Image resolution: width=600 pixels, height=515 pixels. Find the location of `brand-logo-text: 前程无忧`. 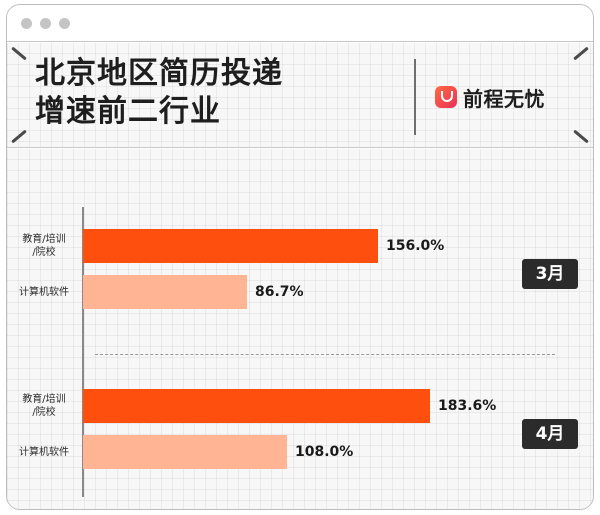

brand-logo-text: 前程无忧 is located at coordinates (504, 98).